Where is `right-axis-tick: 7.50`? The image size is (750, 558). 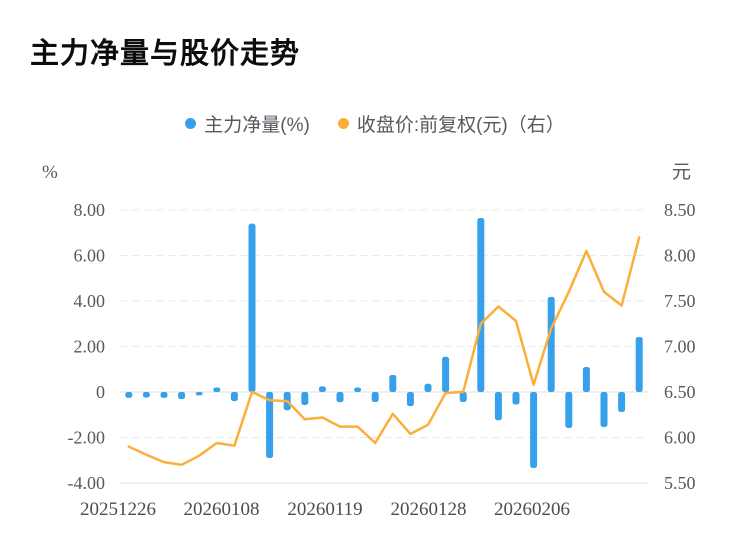 right-axis-tick: 7.50 is located at coordinates (680, 301).